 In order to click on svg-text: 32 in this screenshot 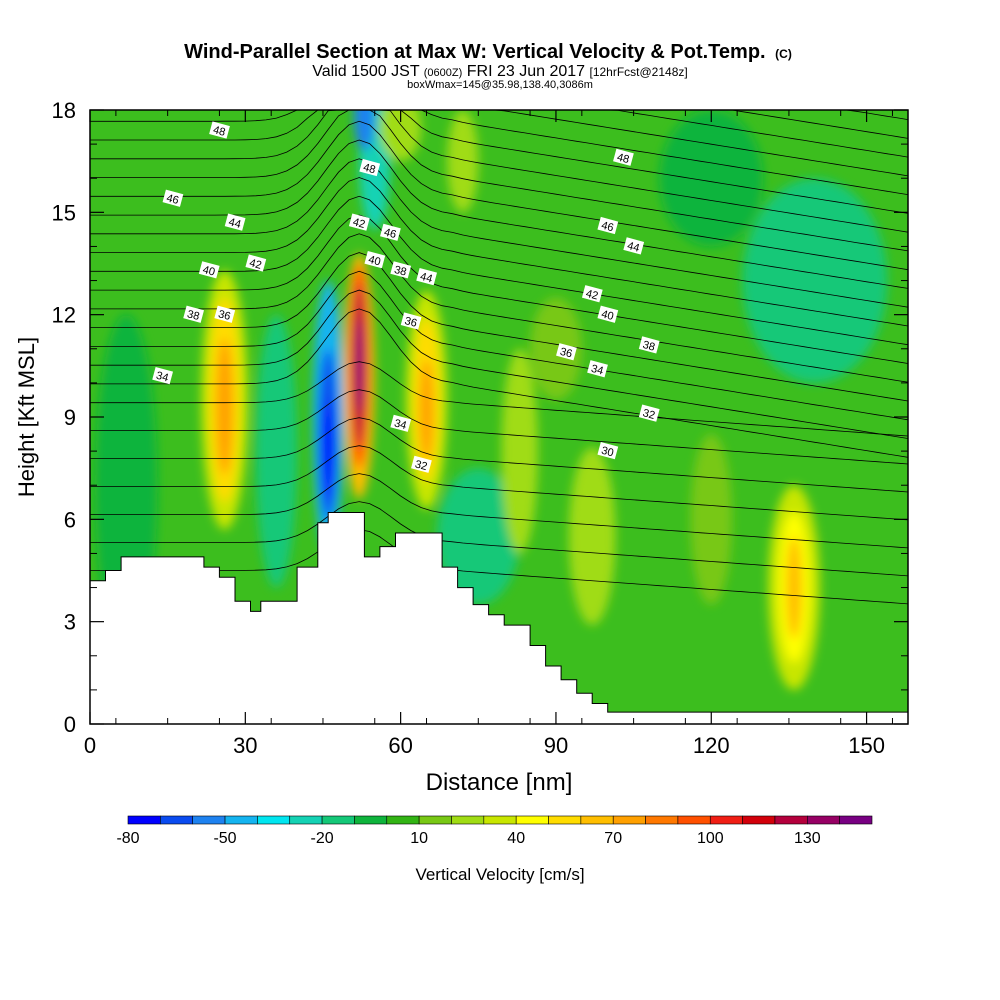, I will do `click(421, 465)`.